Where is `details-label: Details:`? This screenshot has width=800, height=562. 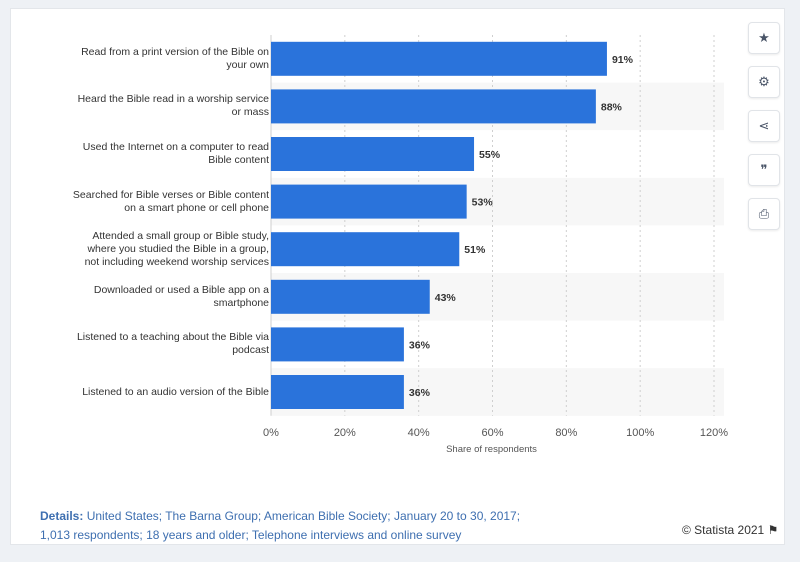 details-label: Details: is located at coordinates (62, 516).